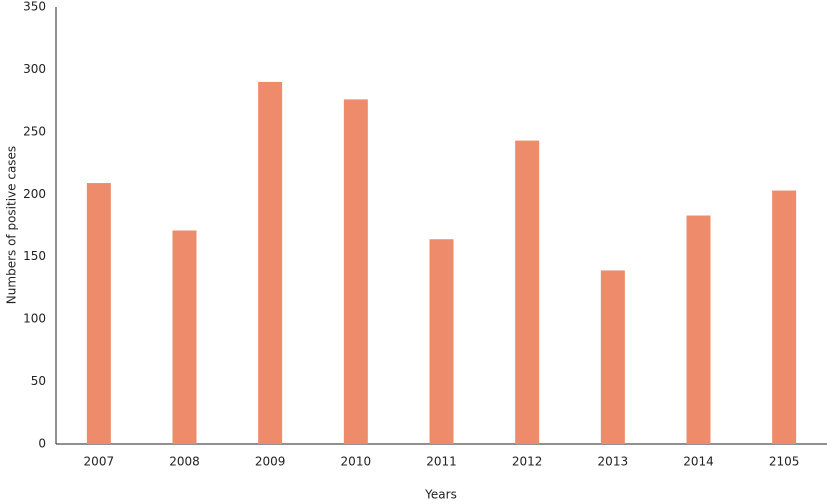  I want to click on y-tick-label: 200, so click(34, 194).